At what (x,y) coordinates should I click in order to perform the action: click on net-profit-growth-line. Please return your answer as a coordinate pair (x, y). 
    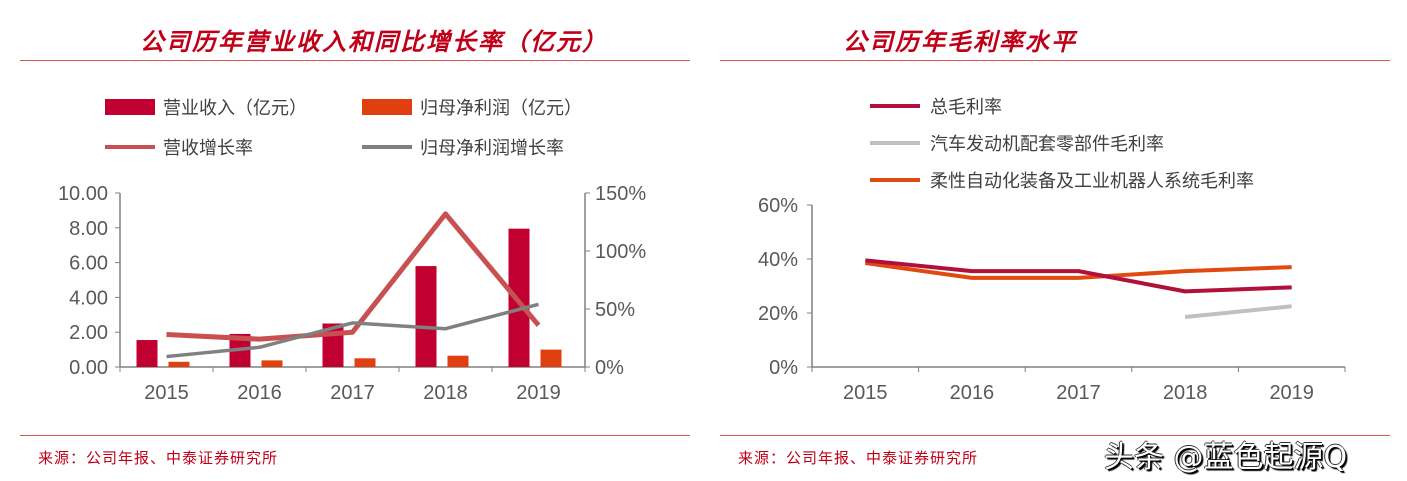
    Looking at the image, I should click on (352, 330).